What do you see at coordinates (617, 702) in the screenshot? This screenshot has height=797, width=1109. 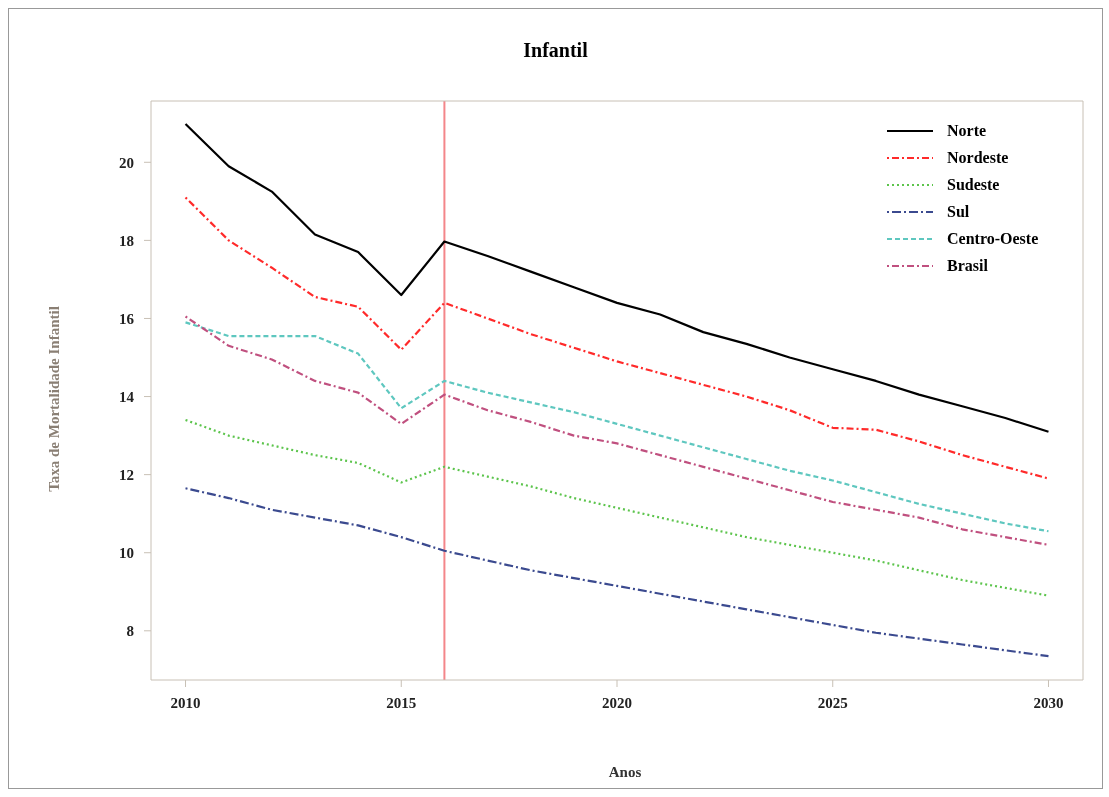 I see `x-tick-label: 2020` at bounding box center [617, 702].